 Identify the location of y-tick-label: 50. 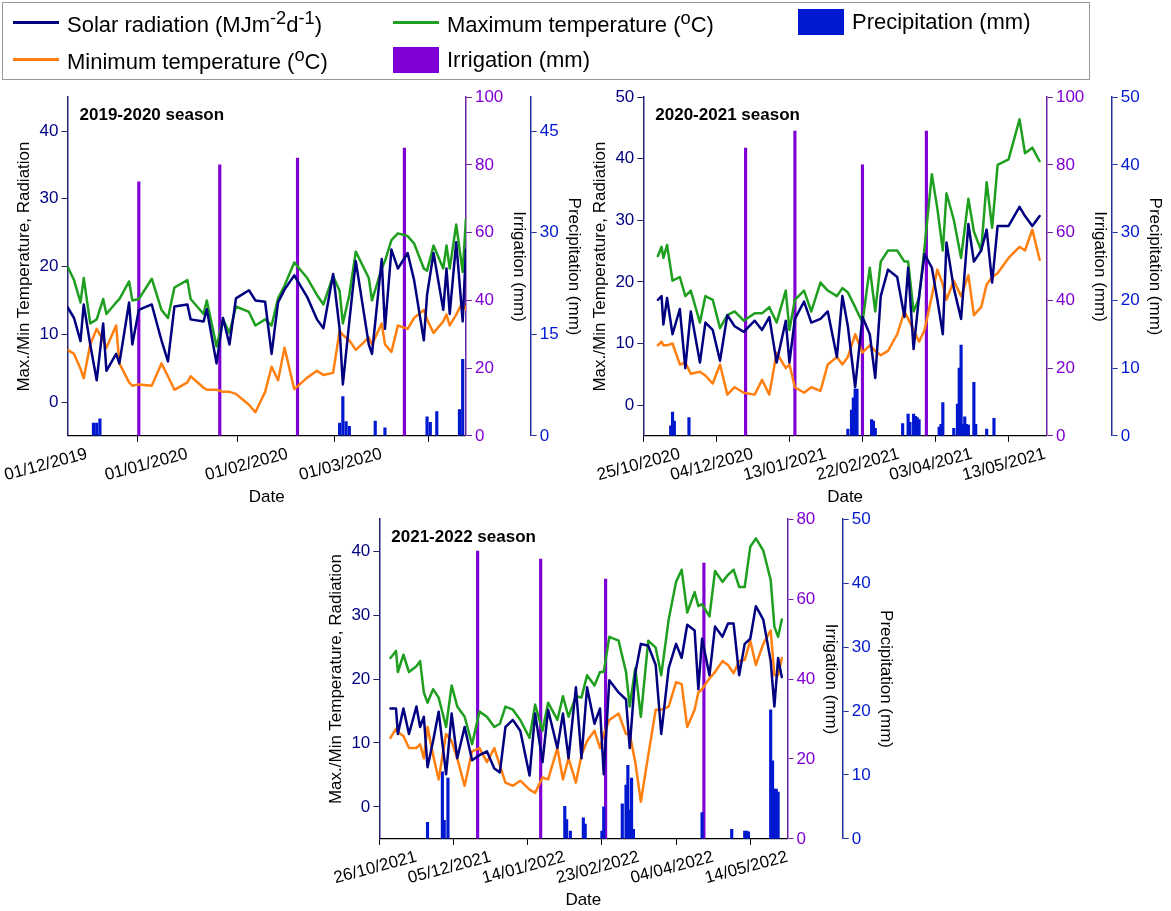
(625, 96).